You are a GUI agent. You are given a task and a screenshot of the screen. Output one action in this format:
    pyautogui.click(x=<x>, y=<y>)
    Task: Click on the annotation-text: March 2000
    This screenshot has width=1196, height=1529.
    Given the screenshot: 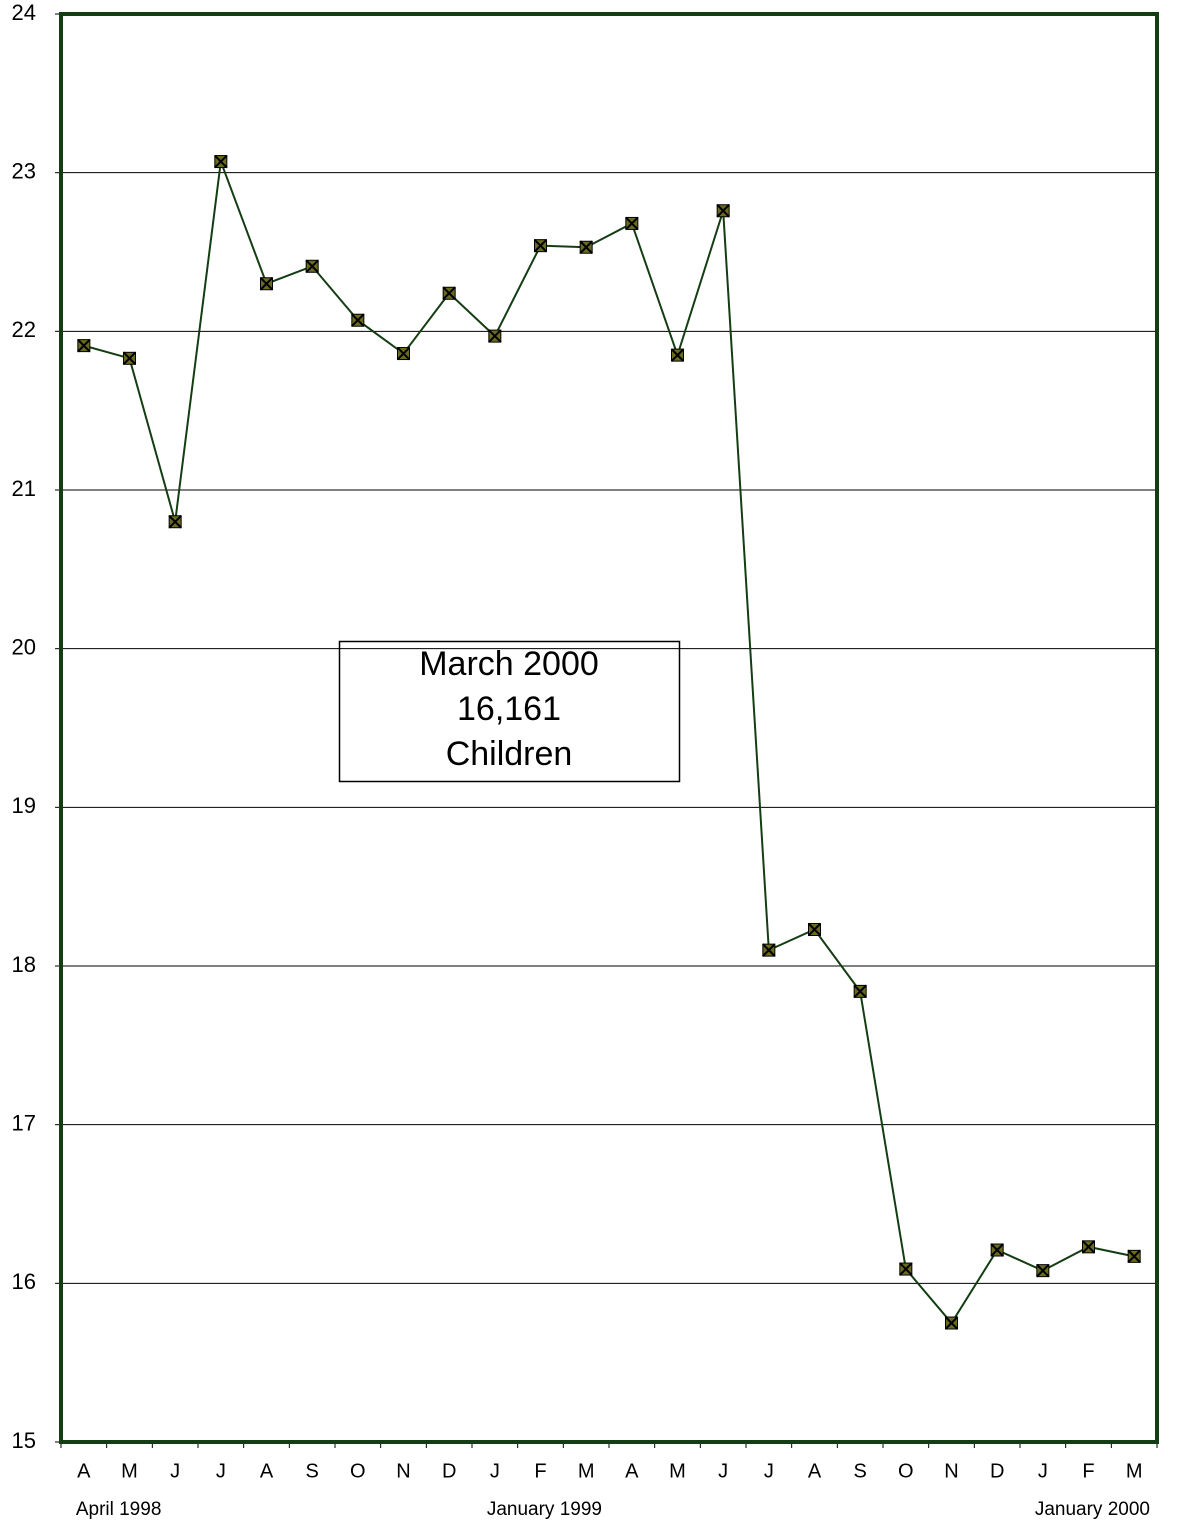 What is the action you would take?
    pyautogui.click(x=509, y=664)
    